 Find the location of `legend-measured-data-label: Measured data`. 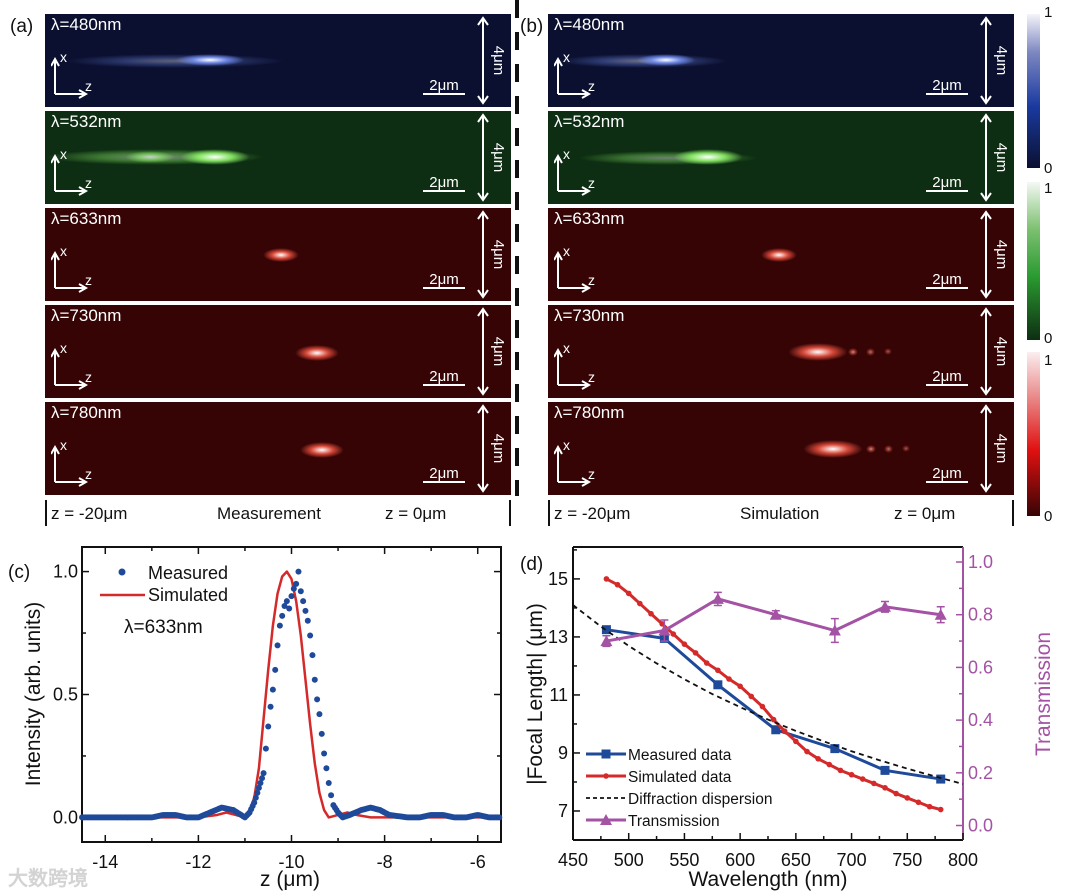

legend-measured-data-label: Measured data is located at coordinates (680, 755).